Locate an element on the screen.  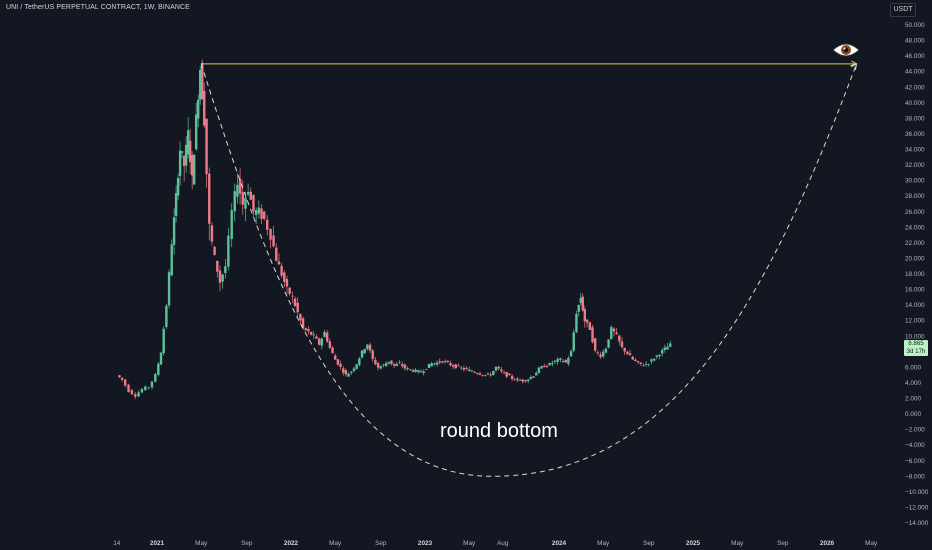
last-price-tag: 8.865 3d 17h is located at coordinates (916, 348).